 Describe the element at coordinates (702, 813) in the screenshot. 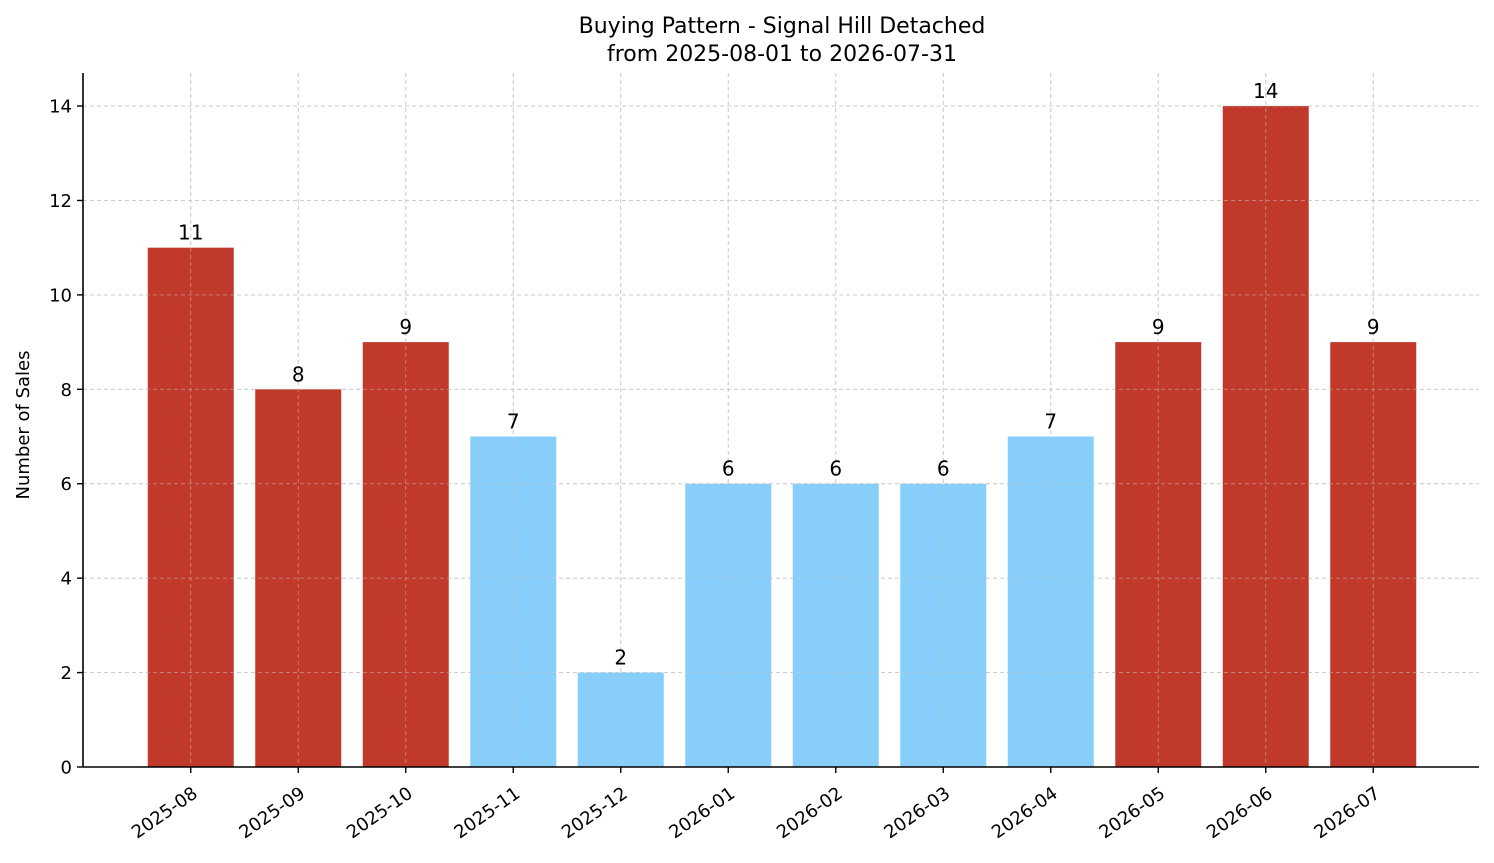

I see `x-tick-label: 2026-01` at that location.